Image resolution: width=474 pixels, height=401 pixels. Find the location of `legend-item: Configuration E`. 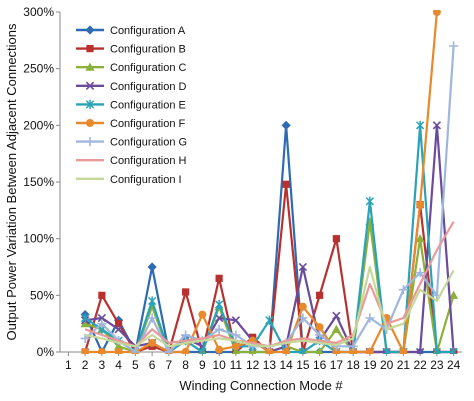

legend-item: Configuration E is located at coordinates (131, 105).